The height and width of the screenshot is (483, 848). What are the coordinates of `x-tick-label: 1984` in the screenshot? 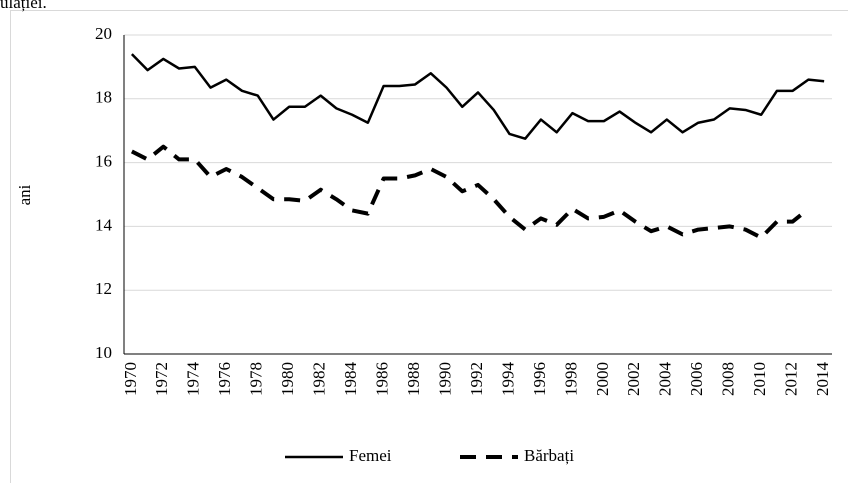 It's located at (350, 379).